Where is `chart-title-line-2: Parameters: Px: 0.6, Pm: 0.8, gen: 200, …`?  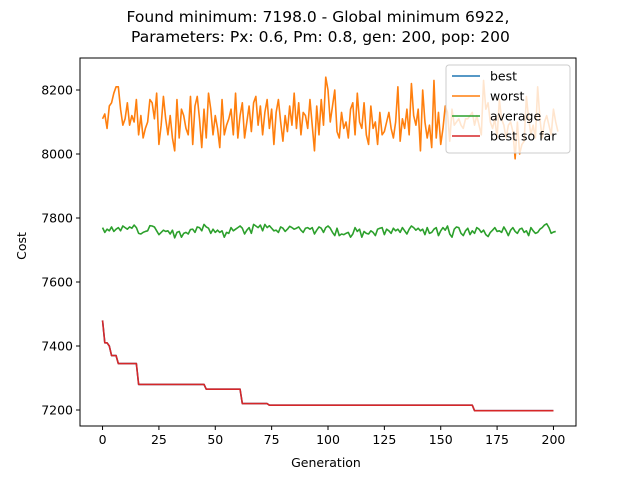 chart-title-line-2: Parameters: Px: 0.6, Pm: 0.8, gen: 200, … is located at coordinates (318, 37).